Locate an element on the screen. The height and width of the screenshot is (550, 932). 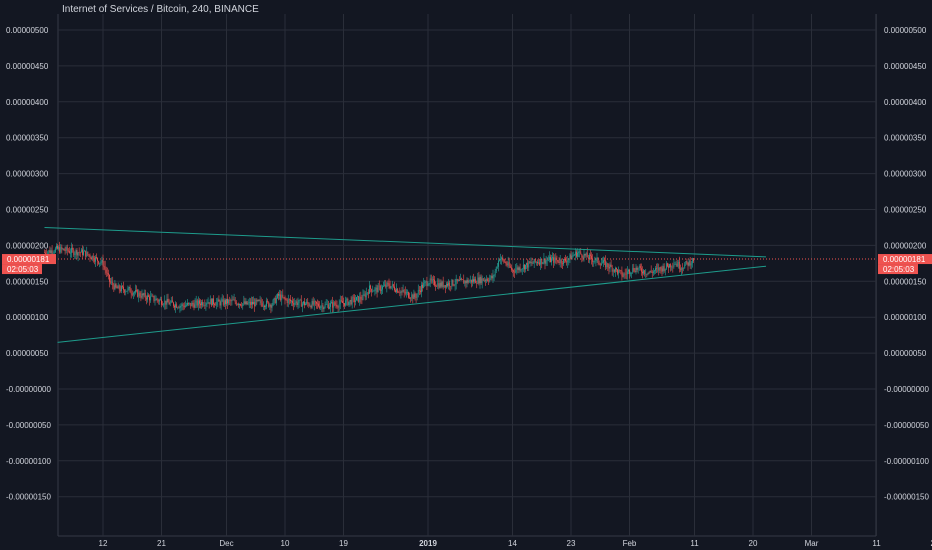
x-tick-label: 11 is located at coordinates (876, 543).